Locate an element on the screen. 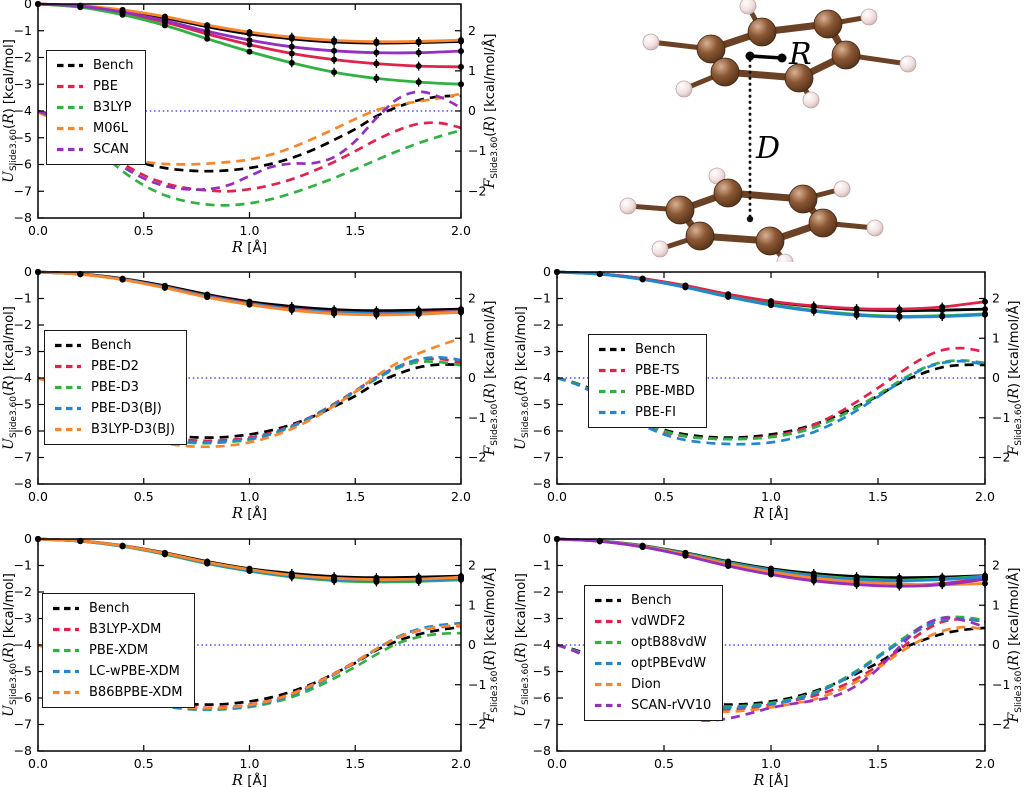 The image size is (1024, 787). legend-item: PBE is located at coordinates (95, 86).